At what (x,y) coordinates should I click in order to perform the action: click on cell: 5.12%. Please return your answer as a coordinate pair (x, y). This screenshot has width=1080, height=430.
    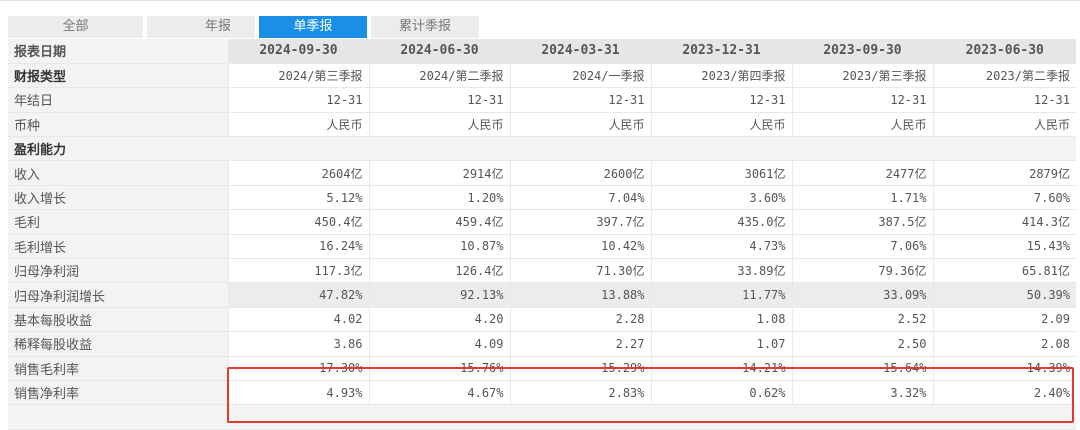
    Looking at the image, I should click on (298, 198).